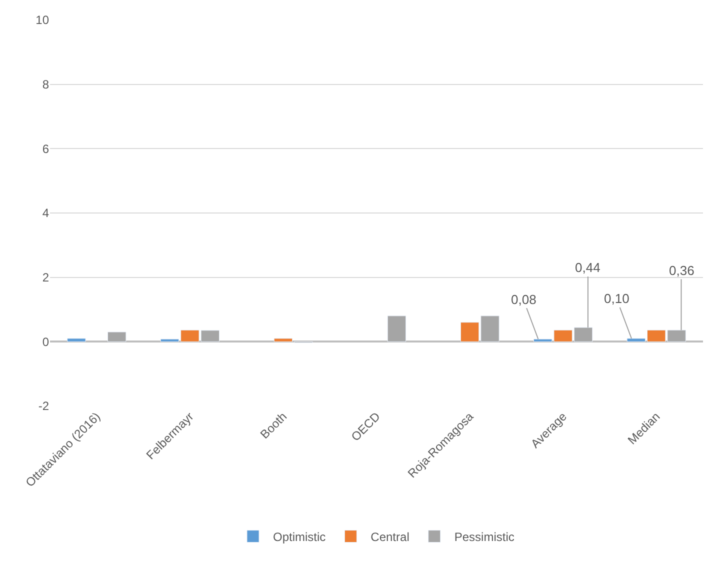 This screenshot has width=723, height=563. Describe the element at coordinates (46, 277) in the screenshot. I see `y-tick-label: 2` at that location.